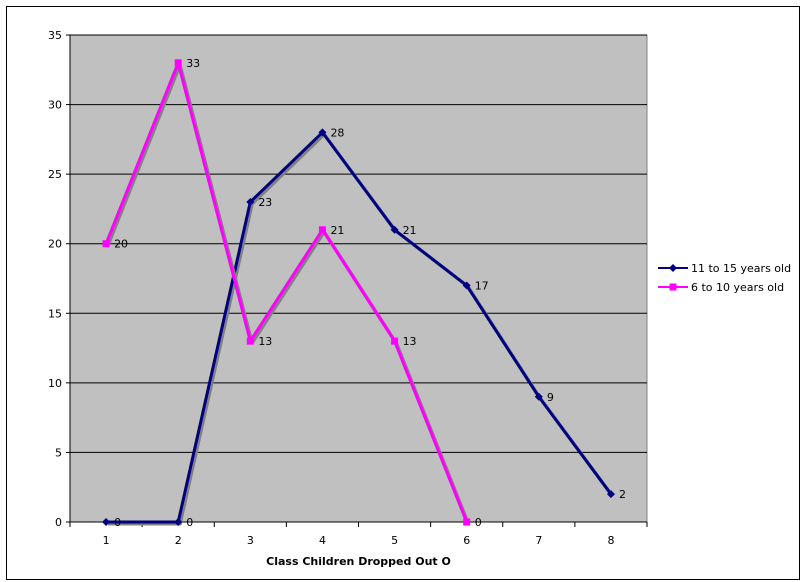  I want to click on x-tick-label-8: 8, so click(610, 540).